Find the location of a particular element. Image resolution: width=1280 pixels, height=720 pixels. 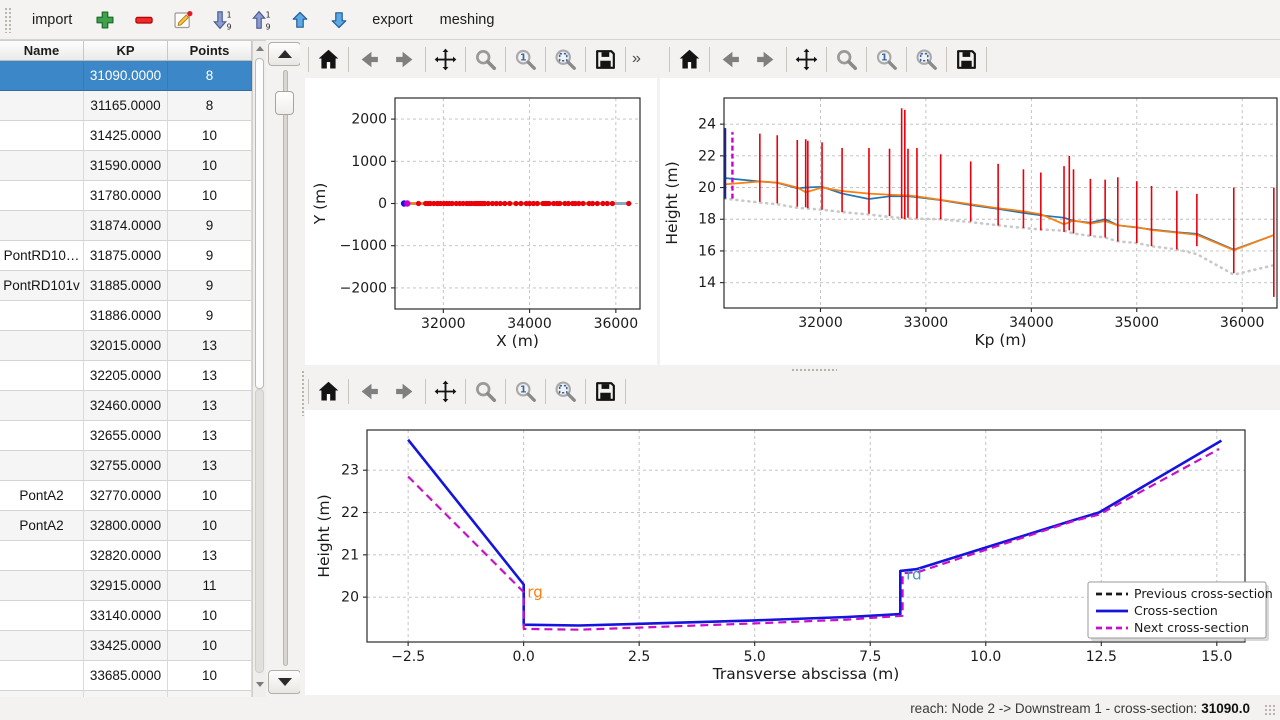

slider-thumb is located at coordinates (284, 103).